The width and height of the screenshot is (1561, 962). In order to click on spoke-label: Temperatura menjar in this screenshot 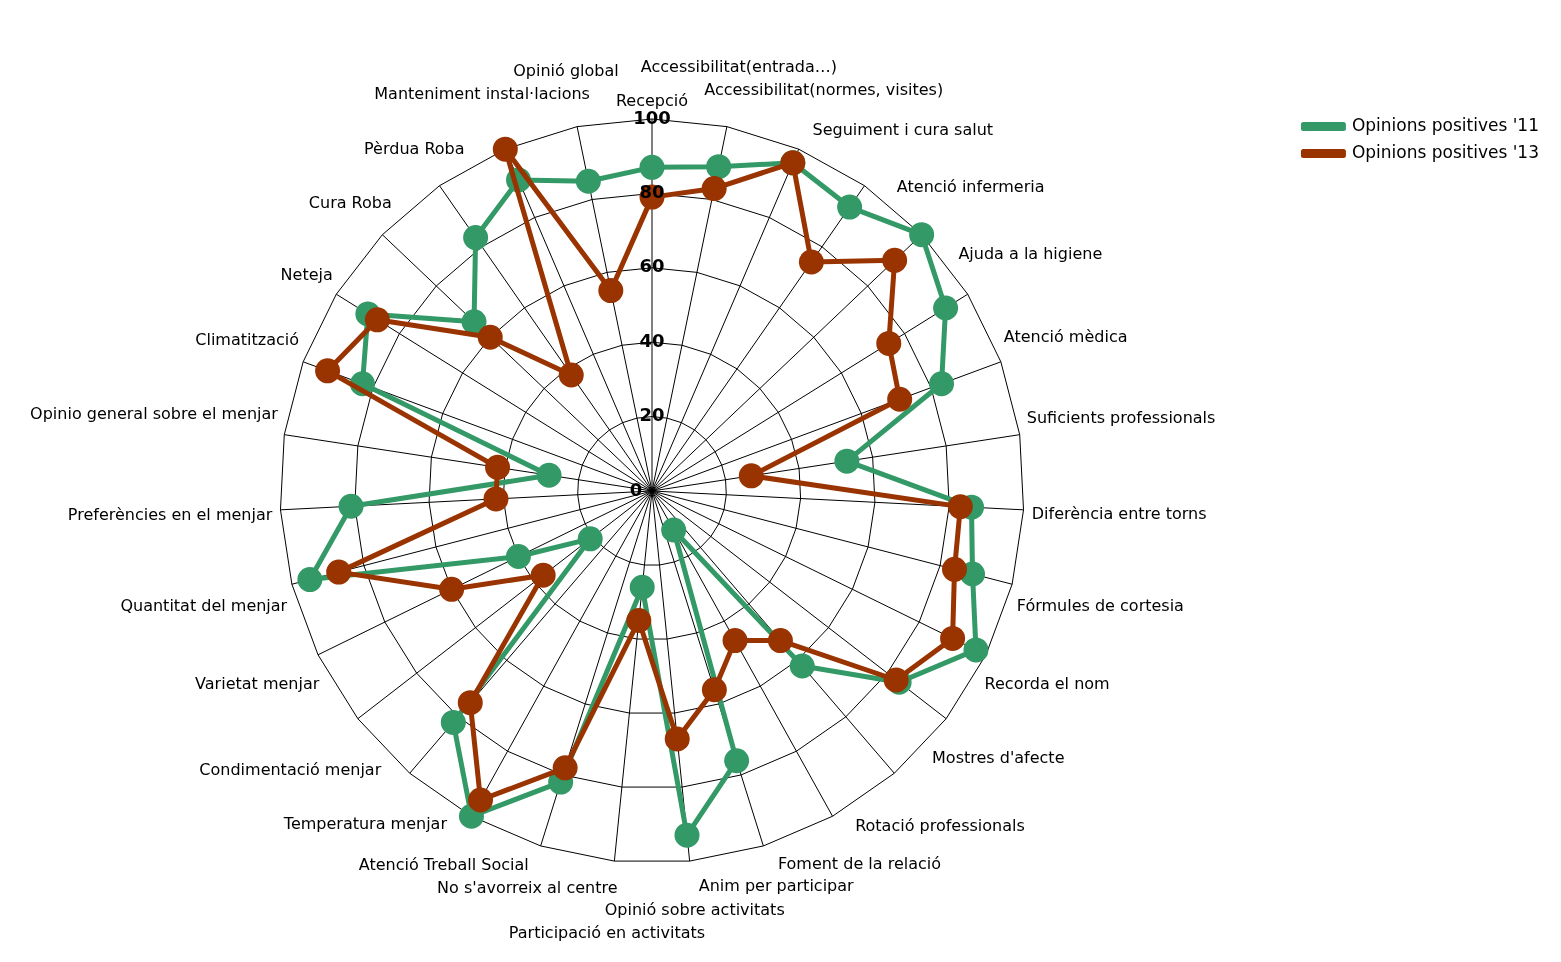, I will do `click(365, 823)`.